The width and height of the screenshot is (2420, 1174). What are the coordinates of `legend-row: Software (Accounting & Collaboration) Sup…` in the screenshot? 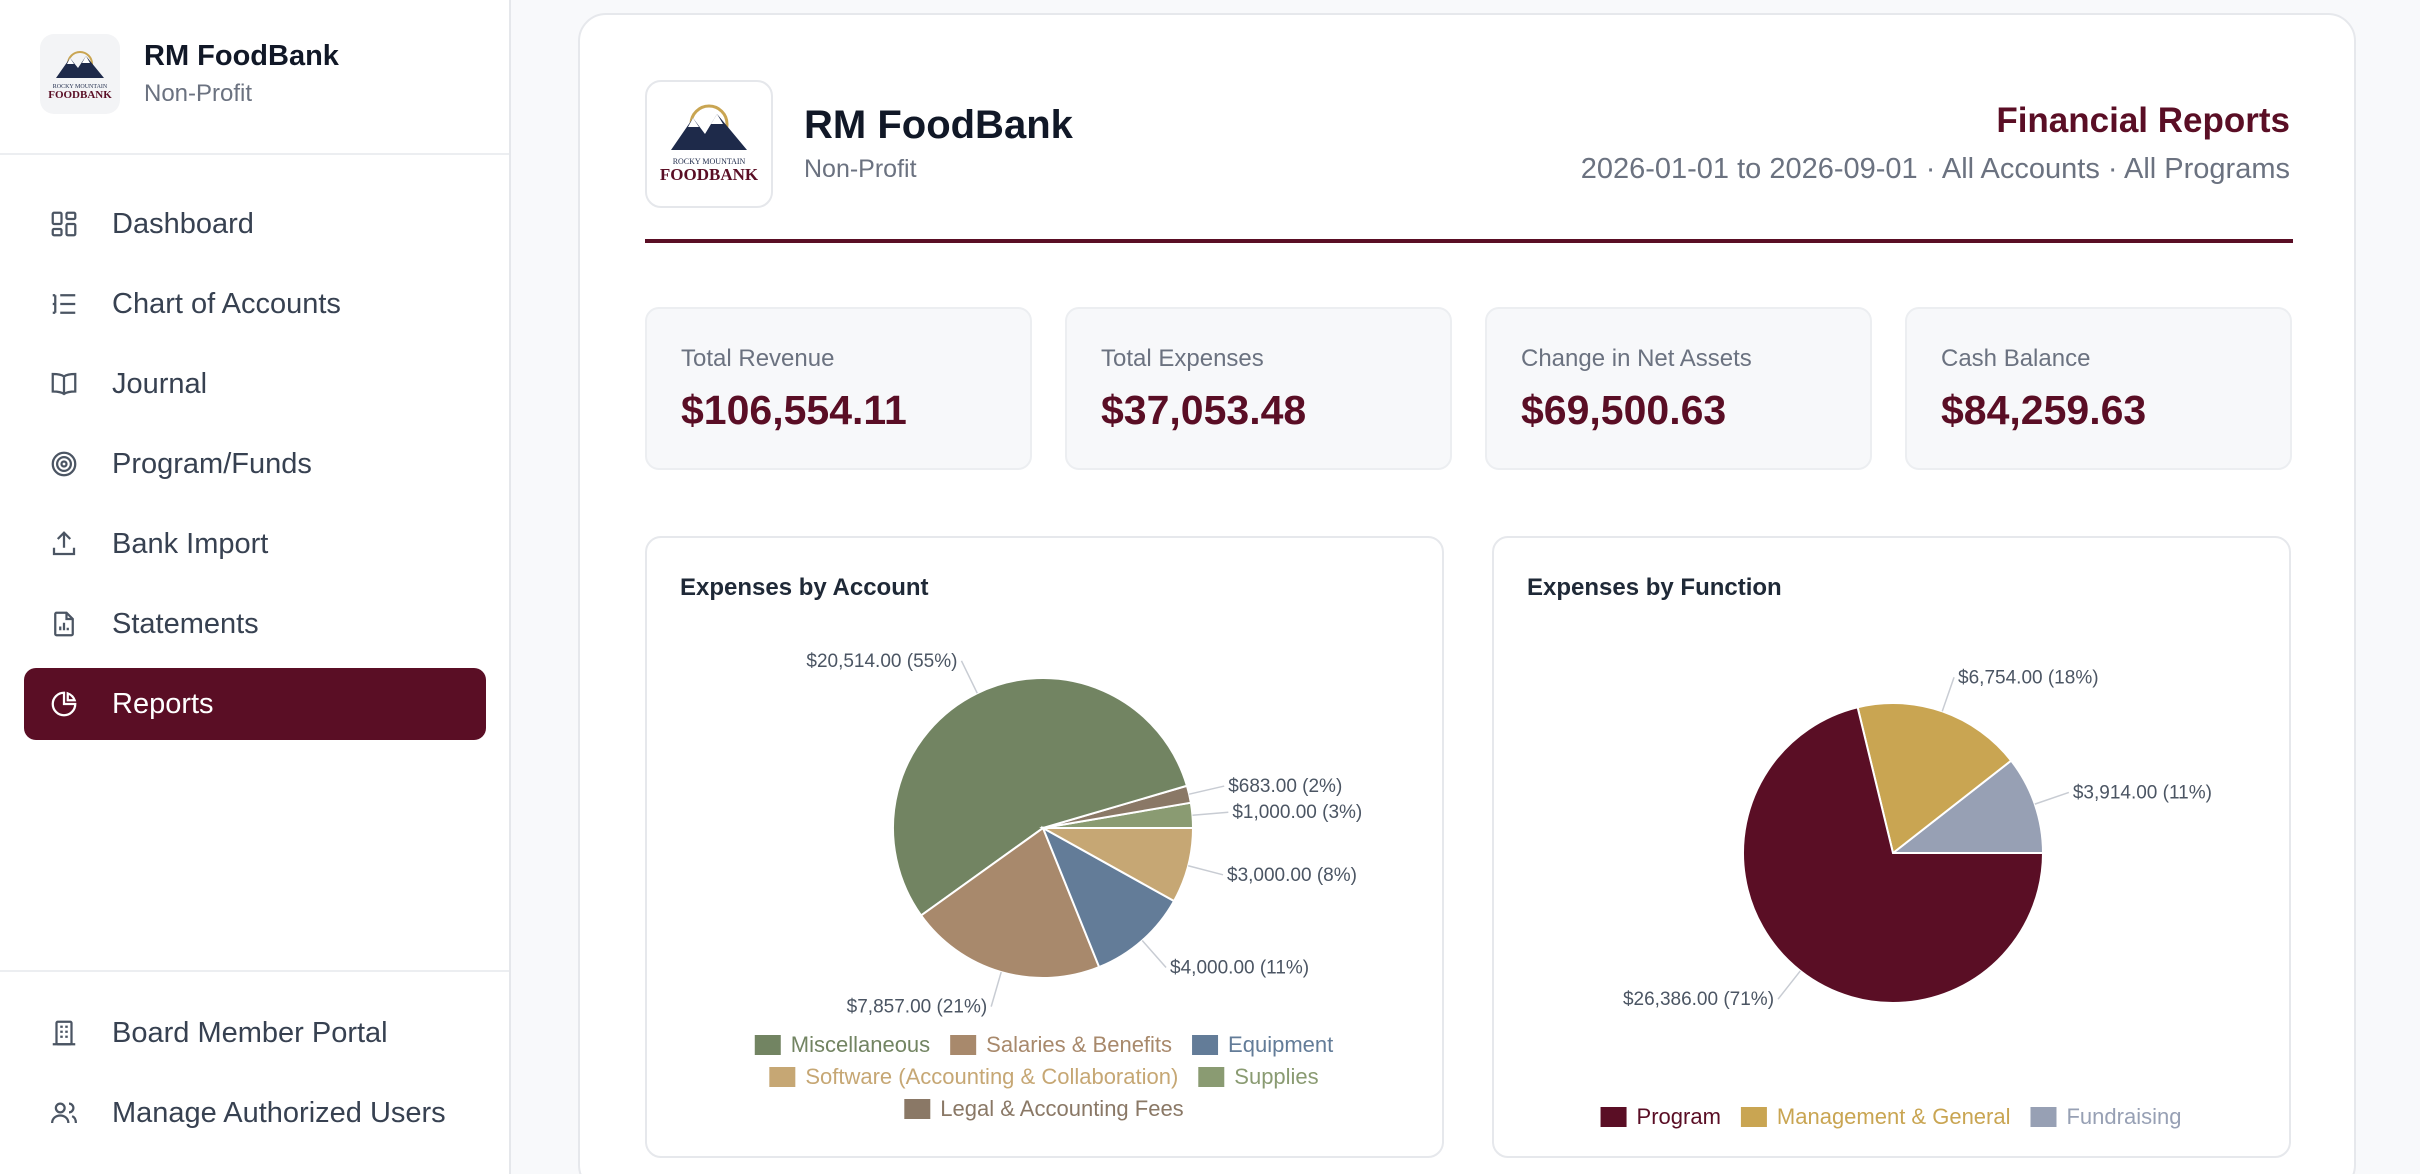 It's located at (1044, 1076).